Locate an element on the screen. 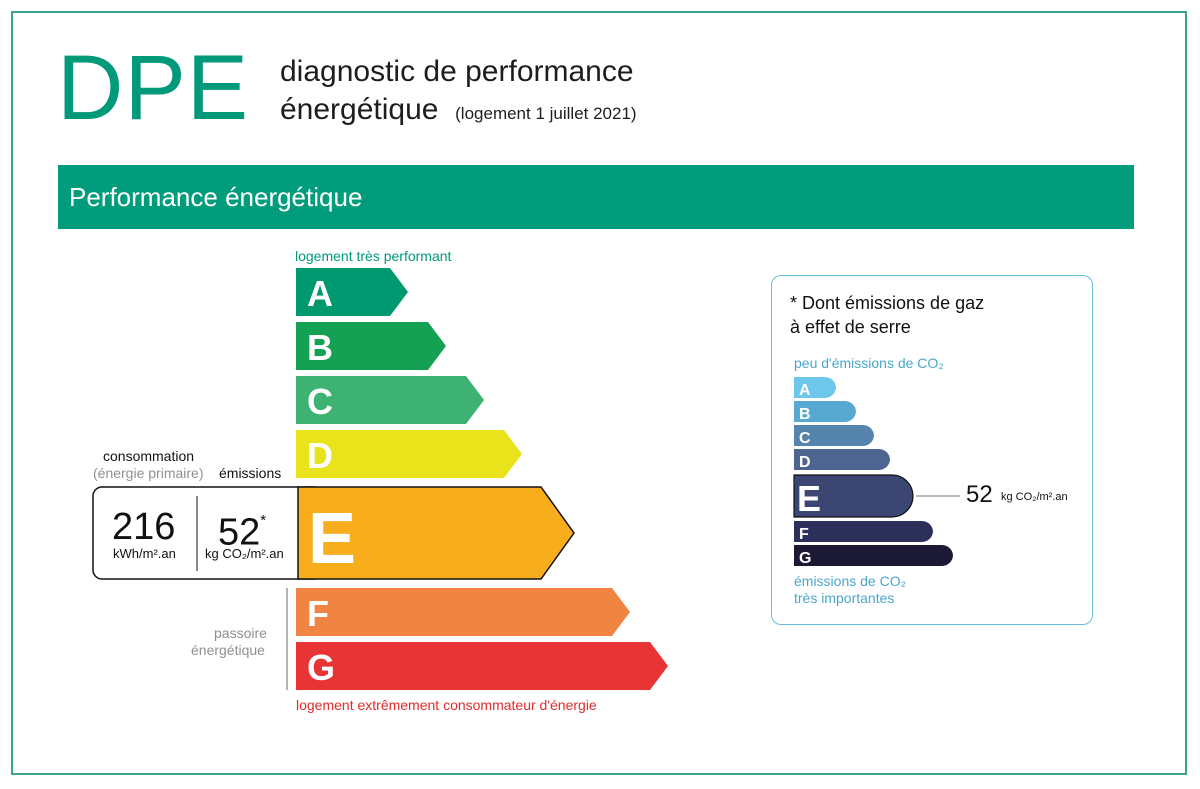 This screenshot has height=789, width=1200. class-a-arrow is located at coordinates (352, 292).